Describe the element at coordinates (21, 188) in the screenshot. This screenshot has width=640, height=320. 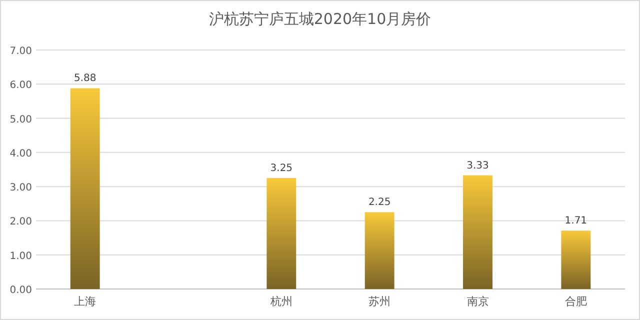
I see `y-tick-label: 3.00` at that location.